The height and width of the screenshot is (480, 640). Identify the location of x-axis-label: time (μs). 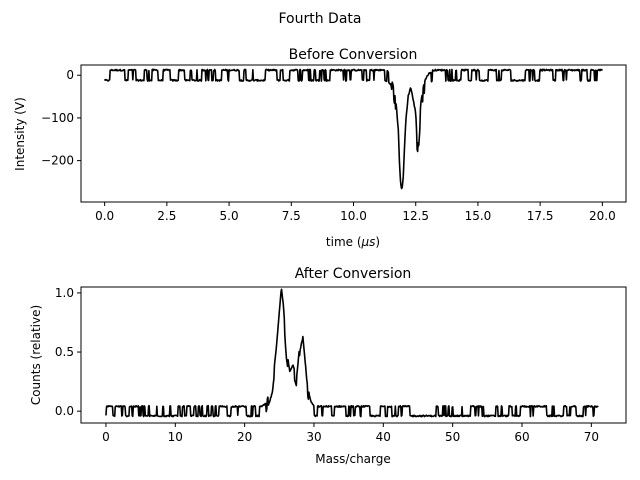
(353, 242).